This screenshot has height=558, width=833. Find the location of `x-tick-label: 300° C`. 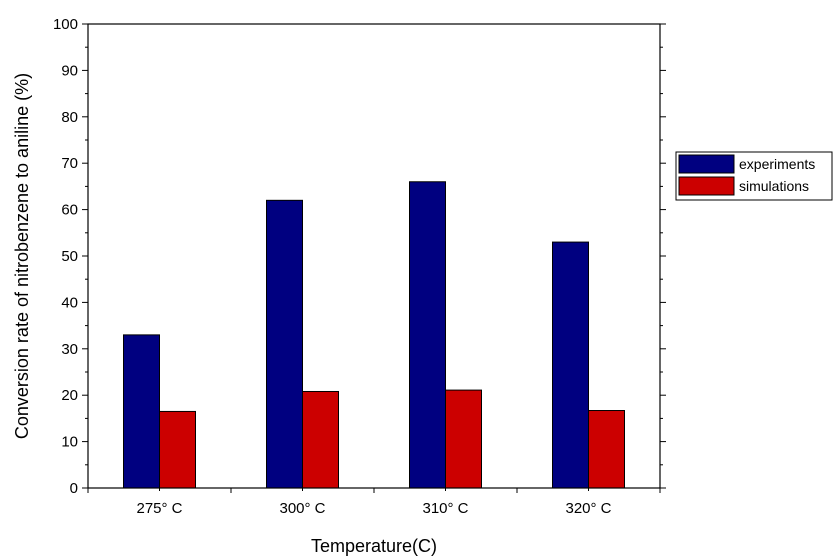

x-tick-label: 300° C is located at coordinates (302, 508).